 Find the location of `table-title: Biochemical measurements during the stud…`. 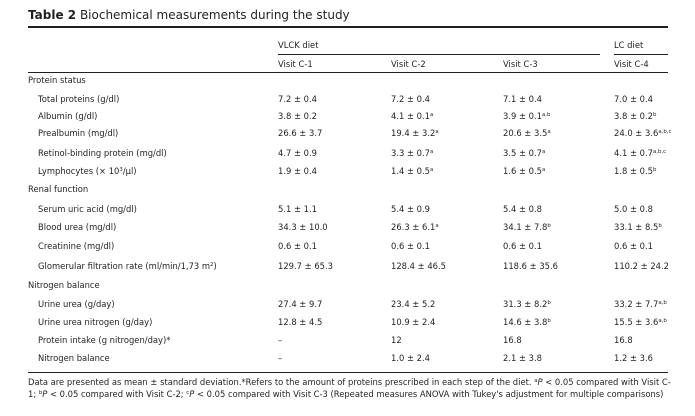

table-title: Biochemical measurements during the stud… is located at coordinates (214, 15).